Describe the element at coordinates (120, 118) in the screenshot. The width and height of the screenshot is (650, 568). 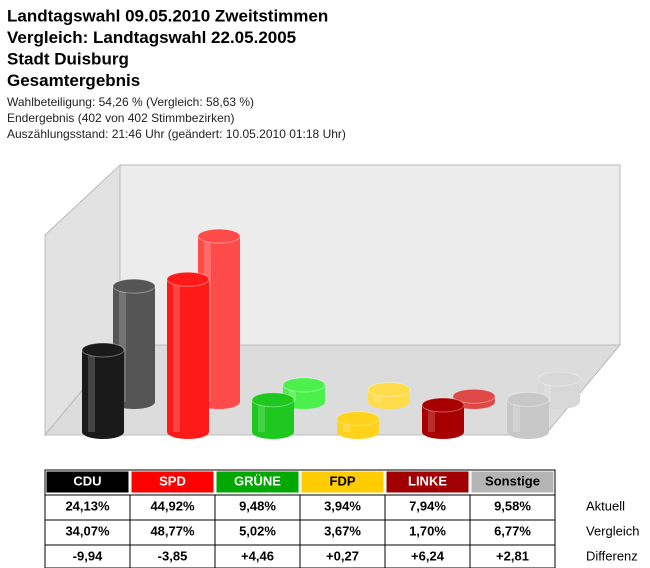
I see `info-line: Endergebnis (402 von 402 Stimmbezirken)` at that location.